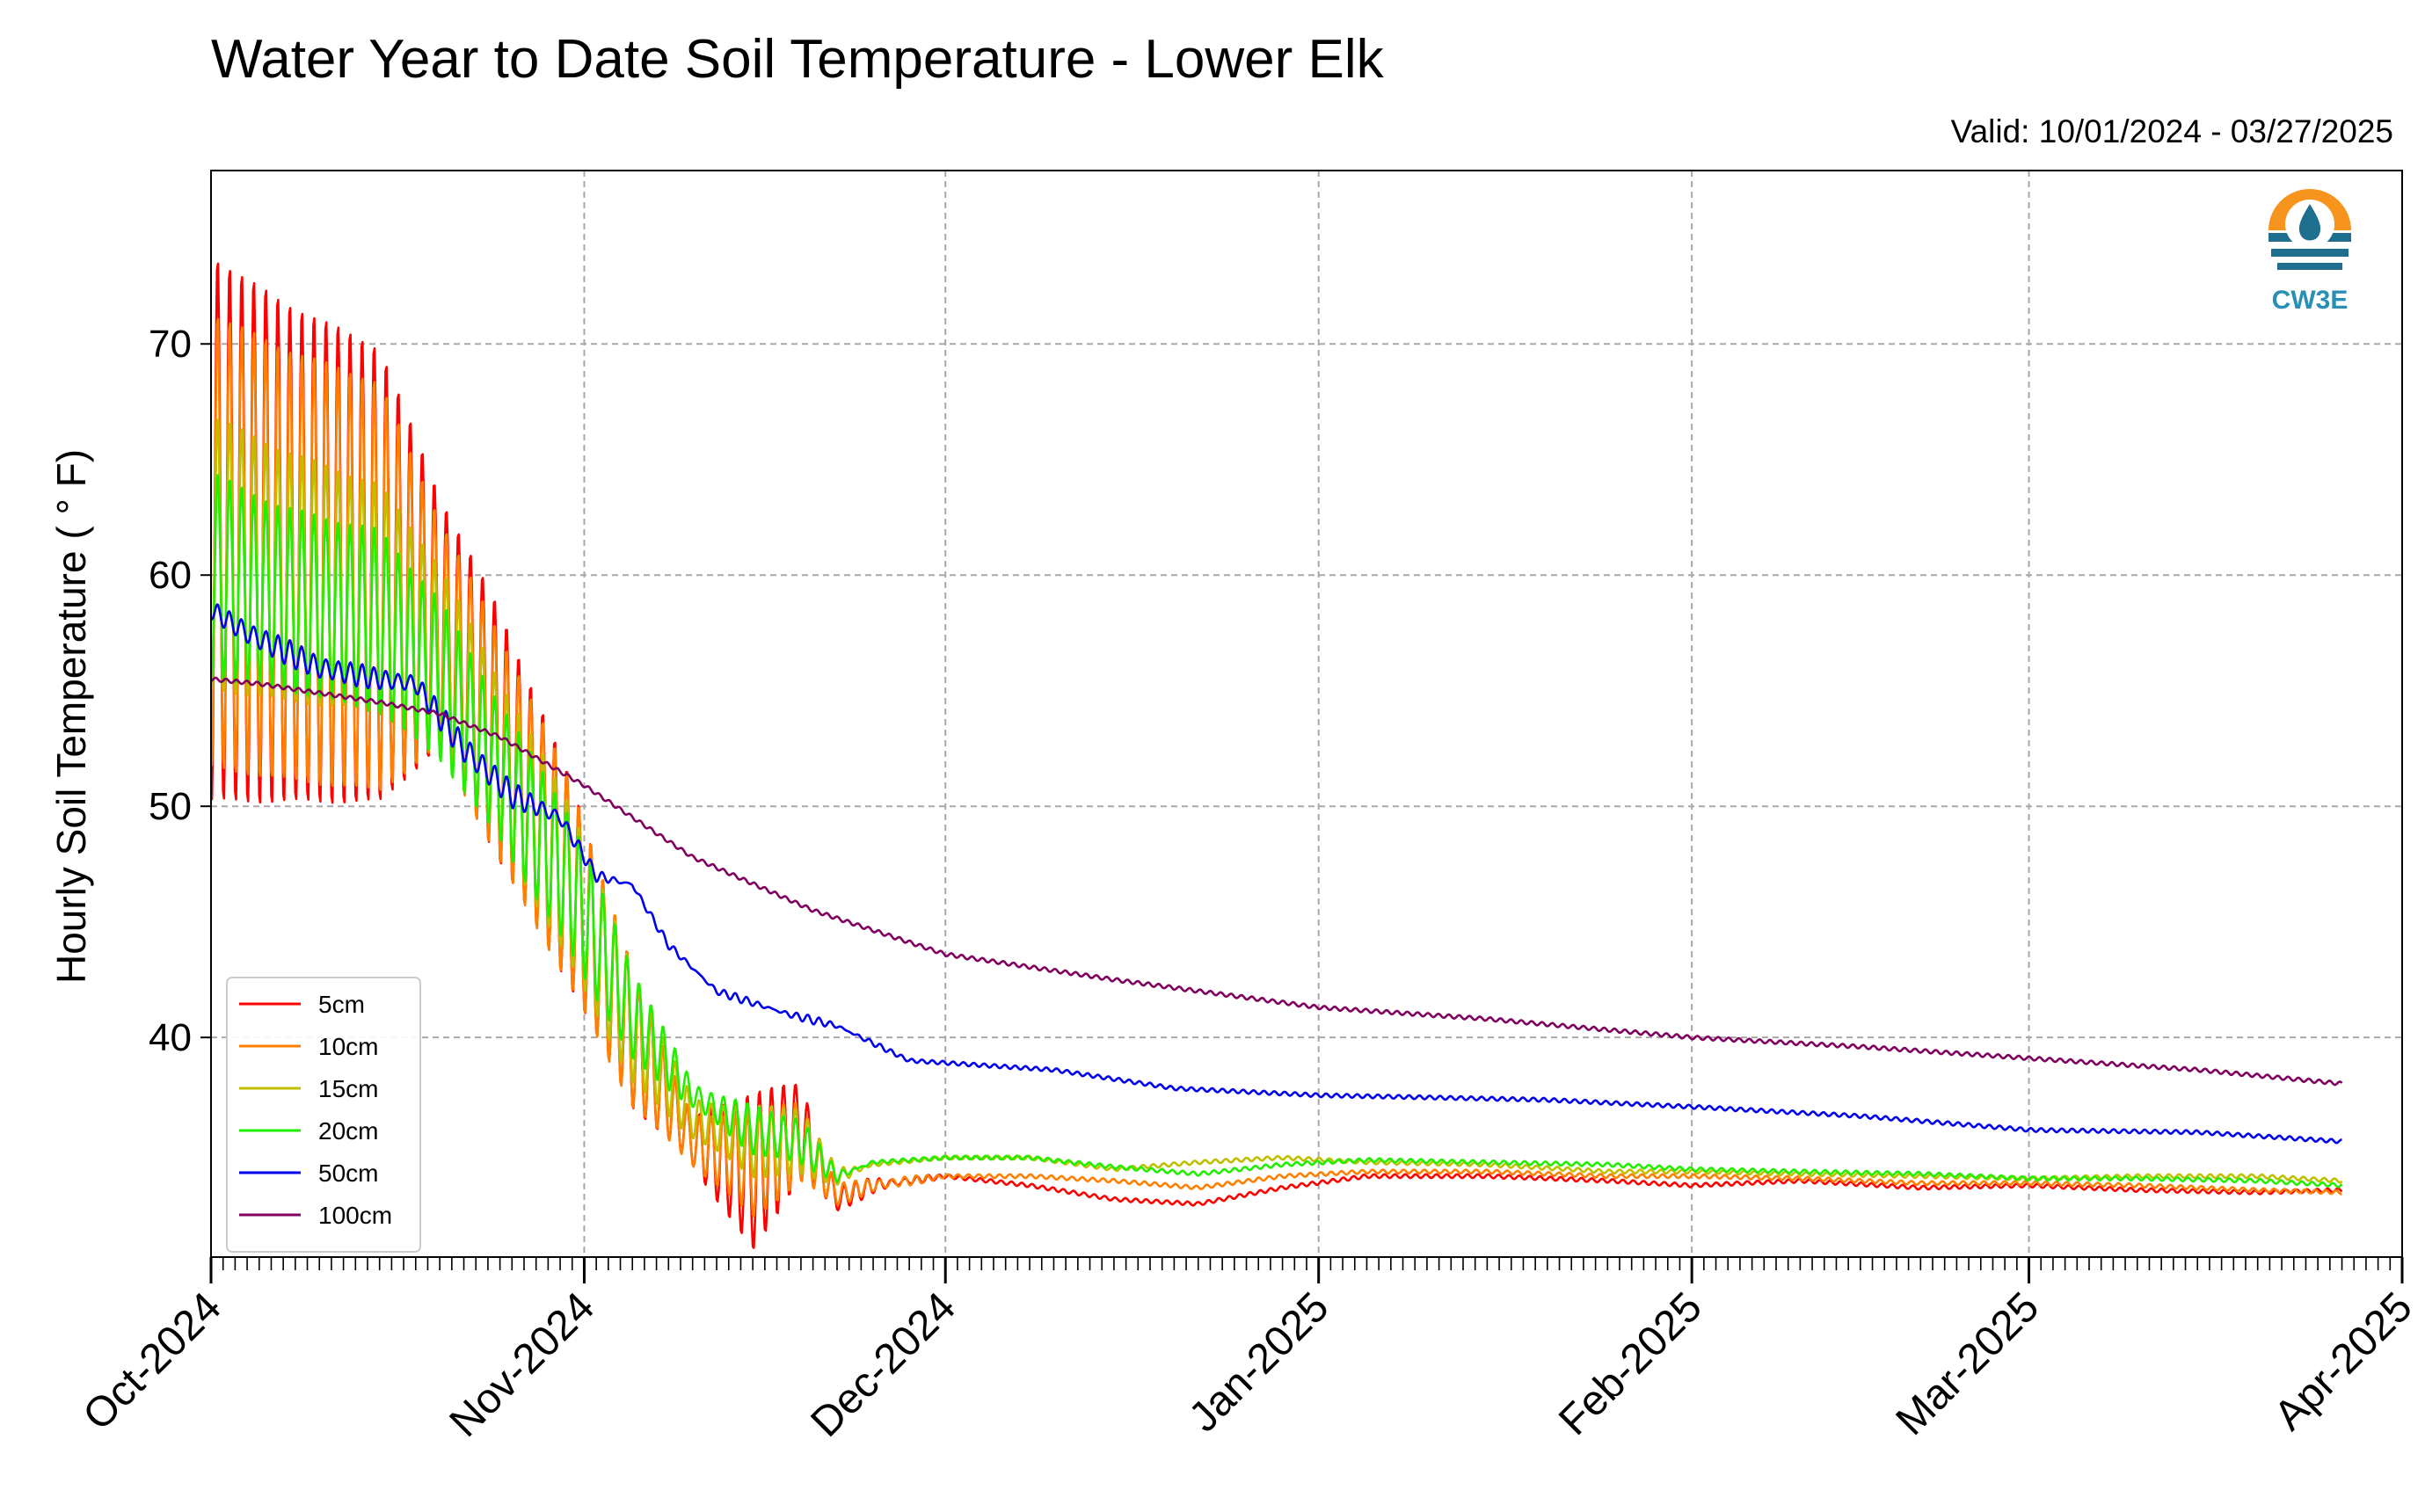 This screenshot has height=1512, width=2425. What do you see at coordinates (348, 1089) in the screenshot?
I see `legend-label: 15cm` at bounding box center [348, 1089].